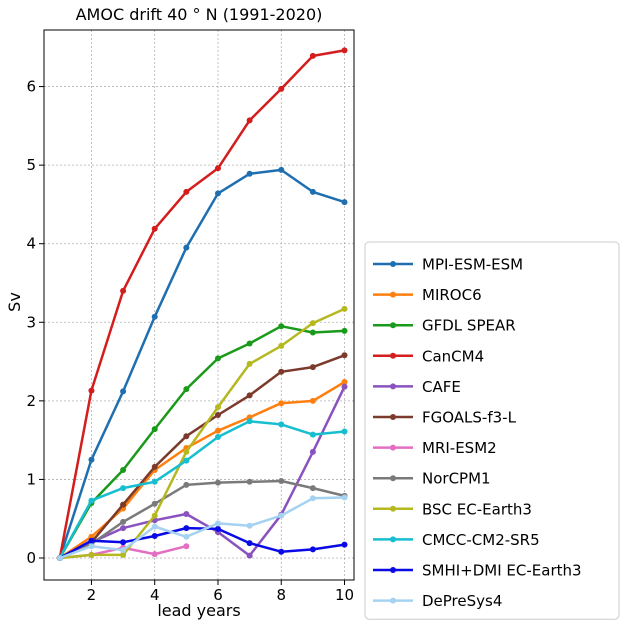 The height and width of the screenshot is (628, 624). What do you see at coordinates (502, 571) in the screenshot?
I see `legend-label-smhi-dmi-ec-earth3: SMHI+DMI EC-Earth3` at bounding box center [502, 571].